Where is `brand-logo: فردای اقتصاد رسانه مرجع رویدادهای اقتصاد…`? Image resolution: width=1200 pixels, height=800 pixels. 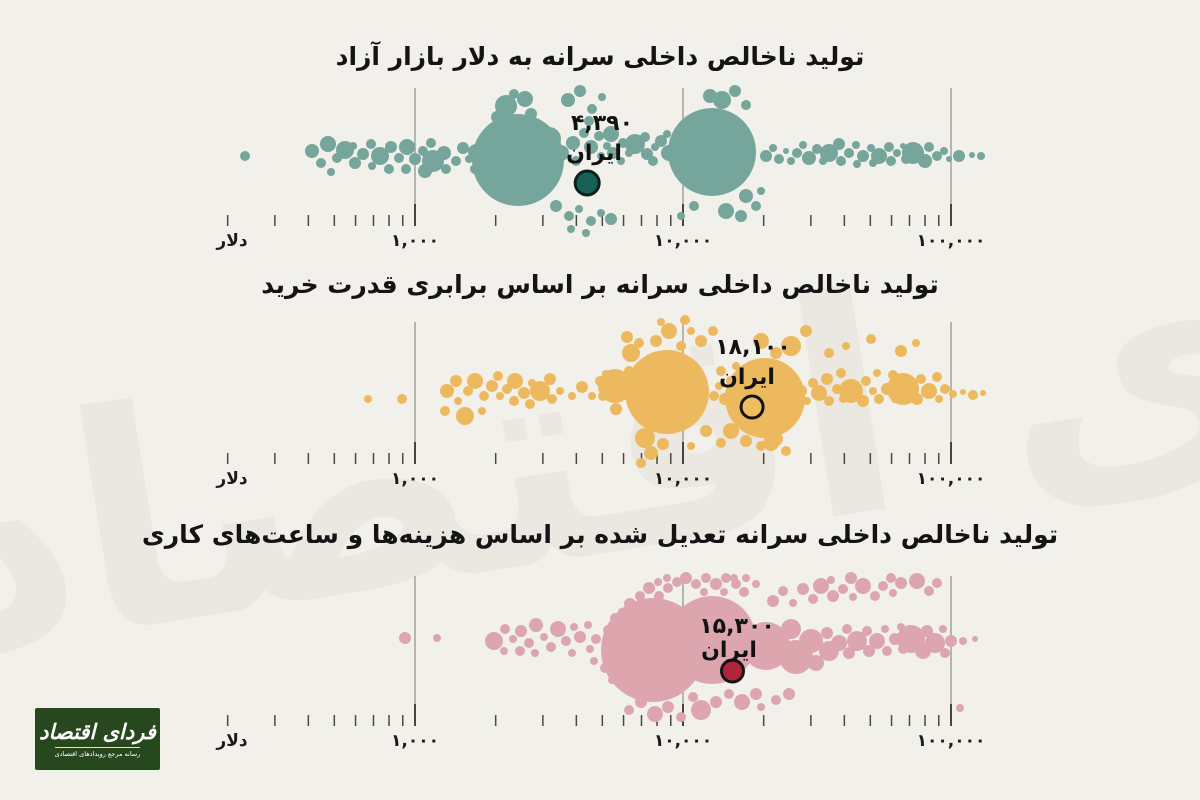
brand-logo: فردای اقتصاد رسانه مرجع رویدادهای اقتصاد… is located at coordinates (97, 739).